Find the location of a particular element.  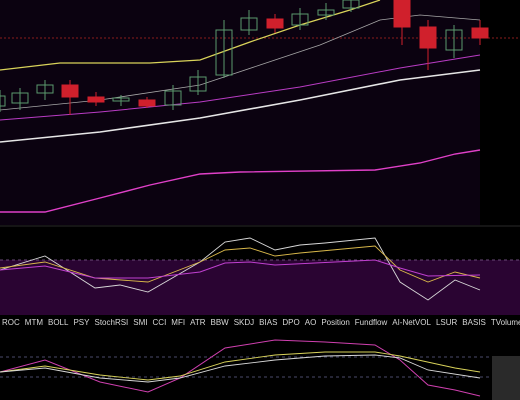

indicator-tab: SKDJ is located at coordinates (244, 322).